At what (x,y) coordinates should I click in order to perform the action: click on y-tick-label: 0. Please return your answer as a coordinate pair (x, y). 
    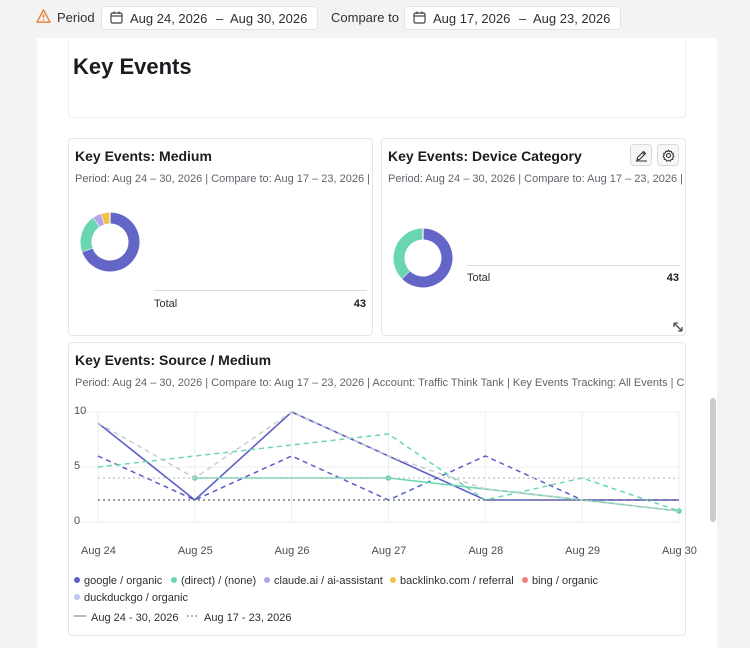
    Looking at the image, I should click on (77, 521).